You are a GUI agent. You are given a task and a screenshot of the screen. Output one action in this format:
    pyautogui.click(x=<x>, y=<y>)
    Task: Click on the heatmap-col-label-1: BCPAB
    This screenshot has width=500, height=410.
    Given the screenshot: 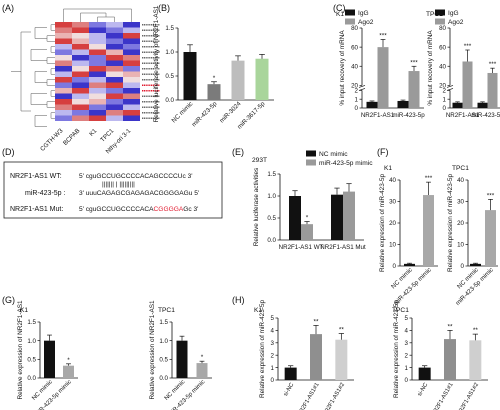 What is the action you would take?
    pyautogui.click(x=71, y=136)
    